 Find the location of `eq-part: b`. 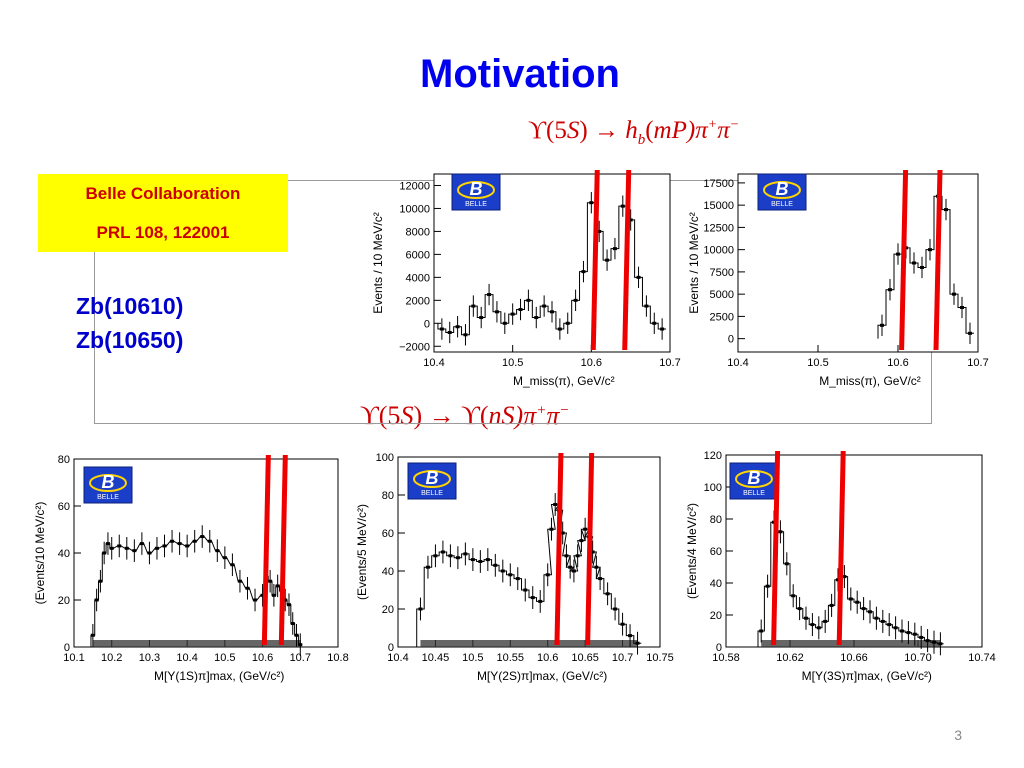

eq-part: b is located at coordinates (641, 140).